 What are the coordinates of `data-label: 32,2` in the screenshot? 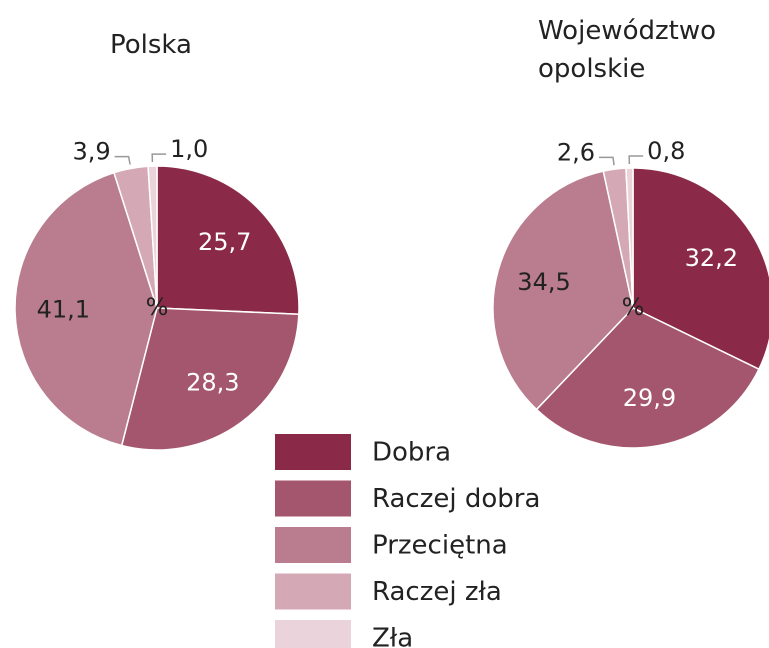 It's located at (711, 258).